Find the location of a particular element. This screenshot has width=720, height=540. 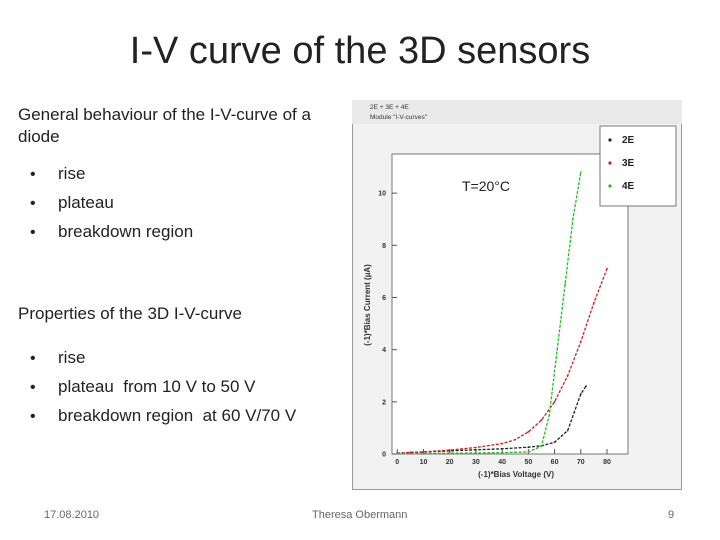

x-tick-label: 10 is located at coordinates (424, 462).